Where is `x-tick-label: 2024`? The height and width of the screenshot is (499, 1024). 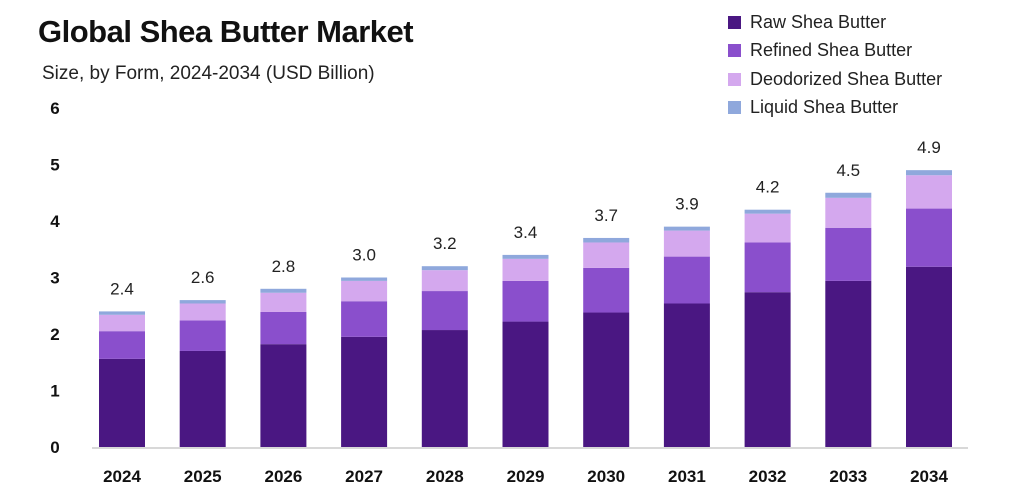
x-tick-label: 2024 is located at coordinates (122, 476).